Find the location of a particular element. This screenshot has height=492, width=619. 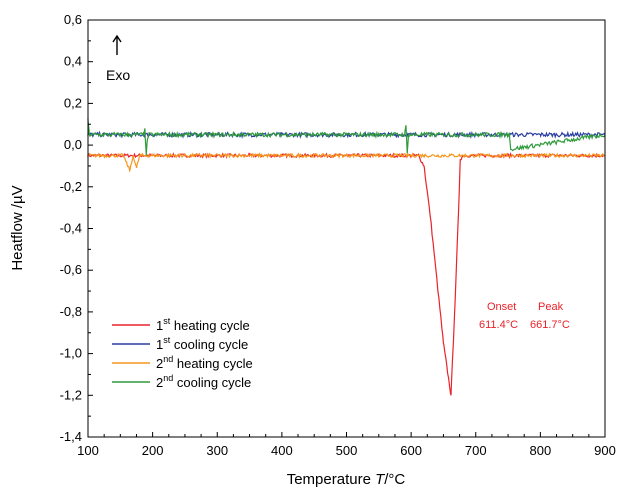

peak-annotation: Onset Peak 611.4°C 661.7°C is located at coordinates (524, 316).